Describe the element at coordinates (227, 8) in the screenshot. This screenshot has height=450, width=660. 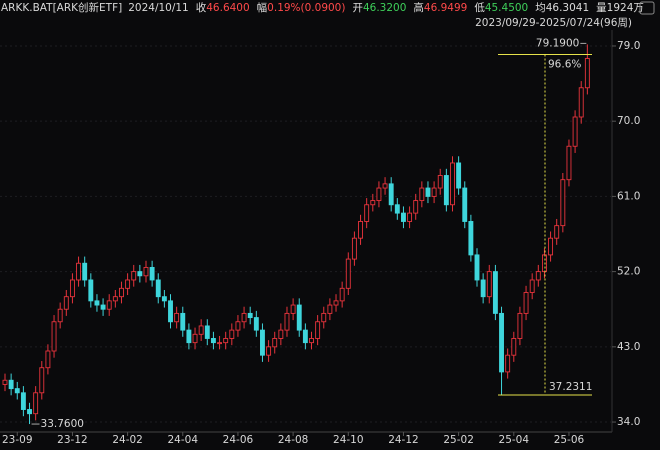
I see `header-value: 46.6400` at that location.